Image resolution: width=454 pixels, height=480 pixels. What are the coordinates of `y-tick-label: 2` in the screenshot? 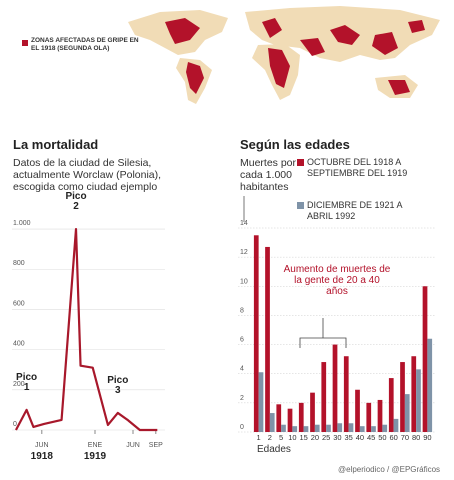 It's located at (242, 398).